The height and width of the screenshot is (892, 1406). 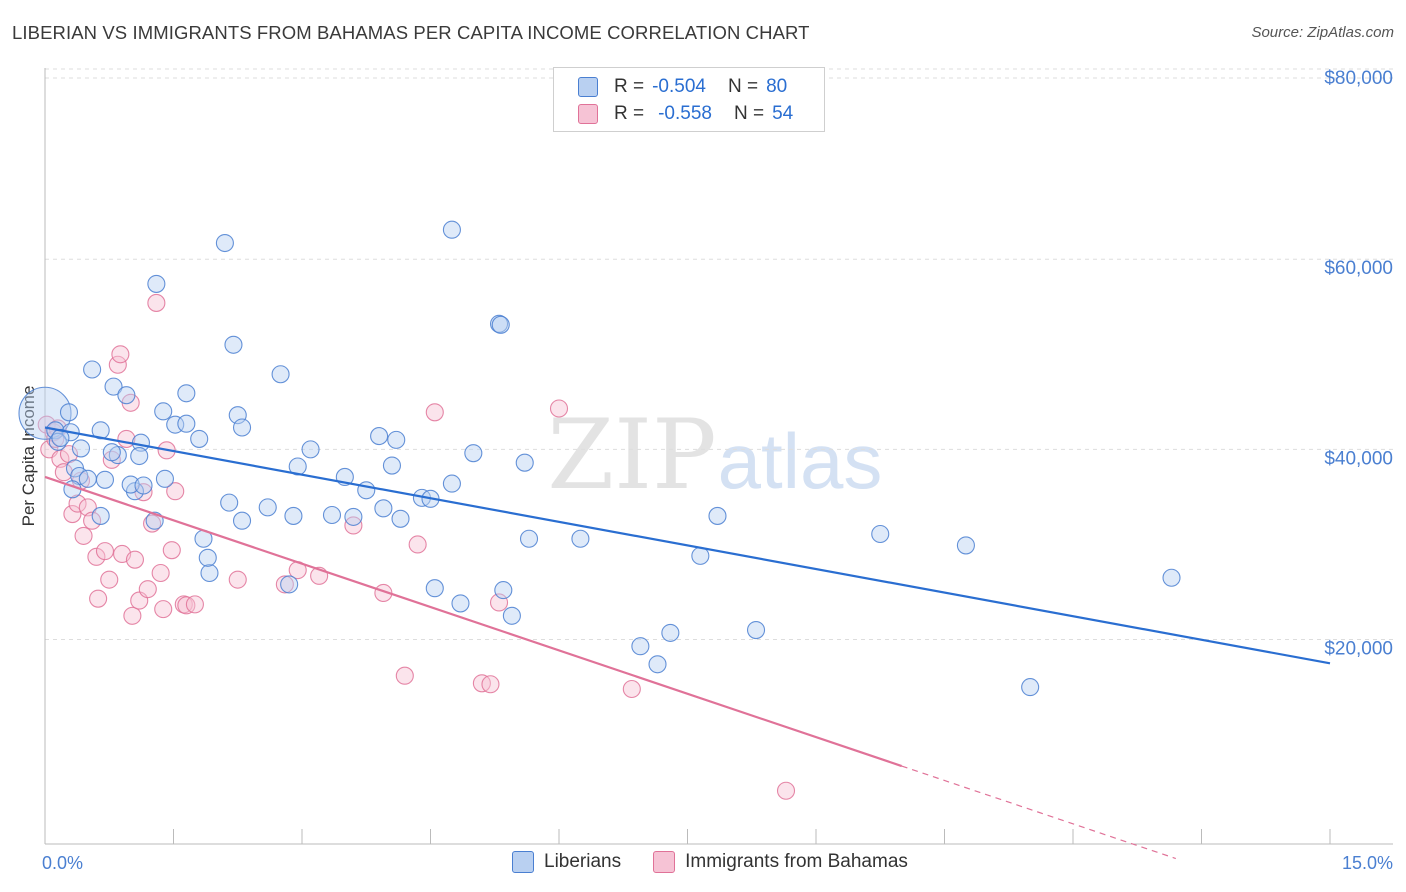 What do you see at coordinates (743, 86) in the screenshot?
I see `n-label: N =` at bounding box center [743, 86].